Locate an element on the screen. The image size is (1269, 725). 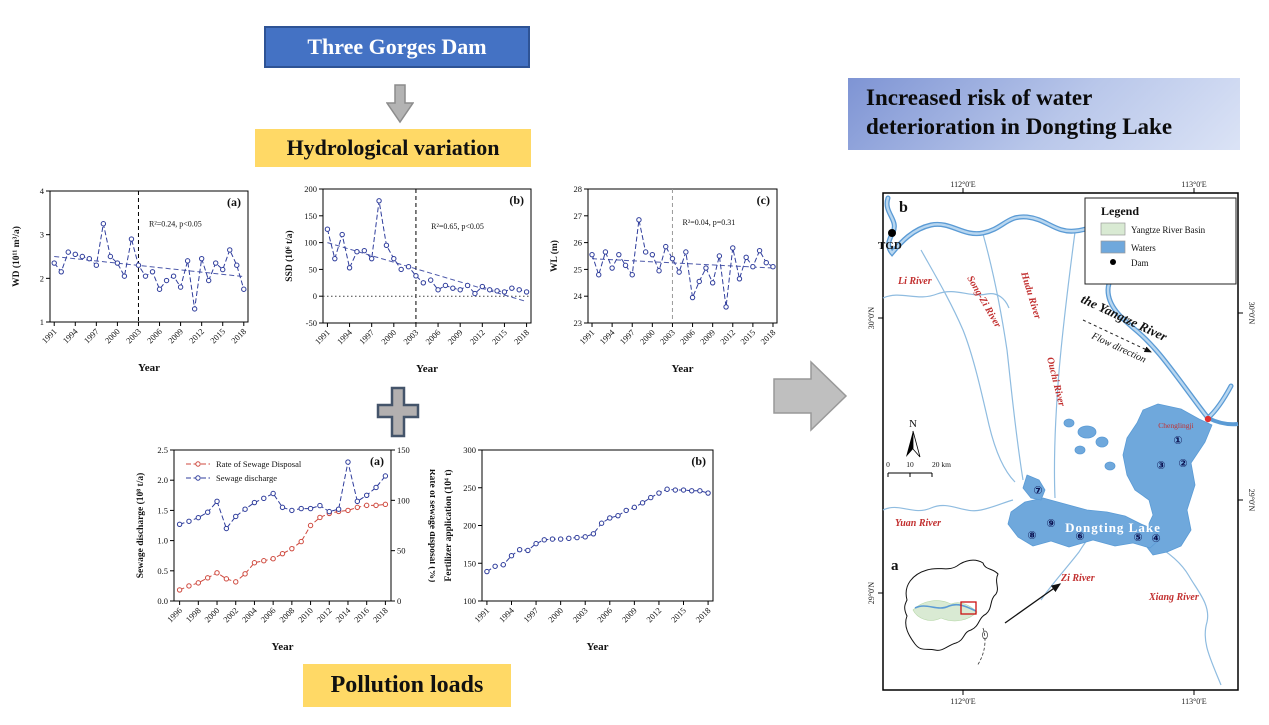
inset-pointer-arrow is located at coordinates (1033, 603).